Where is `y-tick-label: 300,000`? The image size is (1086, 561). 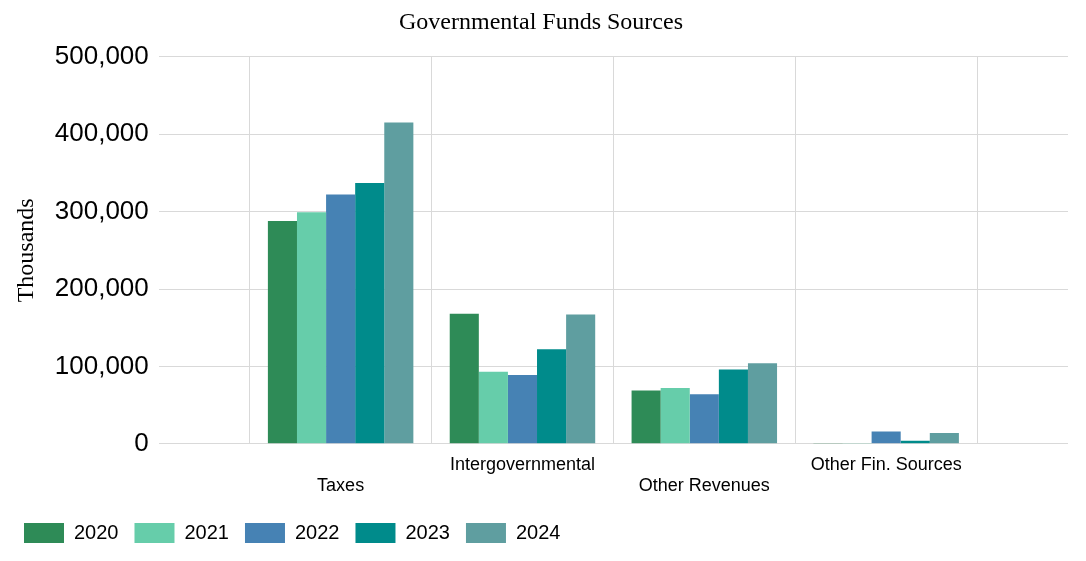
y-tick-label: 300,000 is located at coordinates (101, 209).